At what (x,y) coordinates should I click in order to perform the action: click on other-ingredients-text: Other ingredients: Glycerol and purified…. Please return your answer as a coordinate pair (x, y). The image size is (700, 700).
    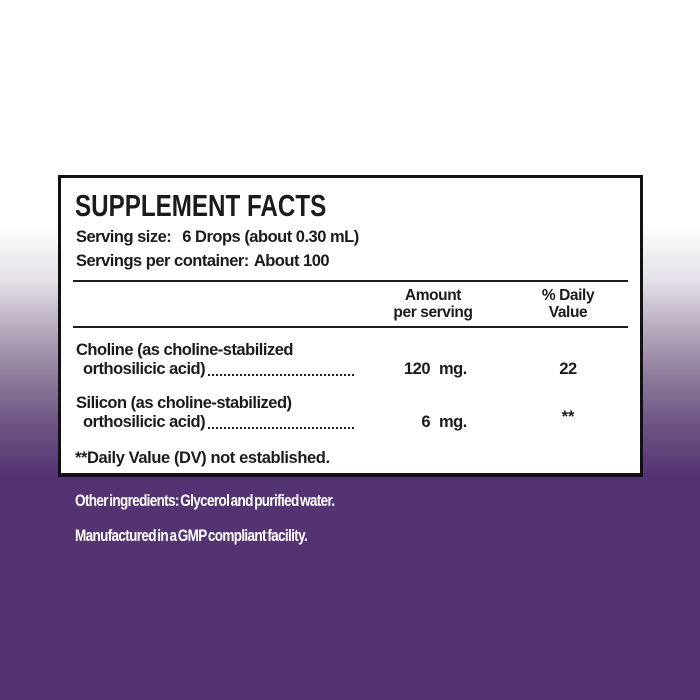
    Looking at the image, I should click on (233, 501).